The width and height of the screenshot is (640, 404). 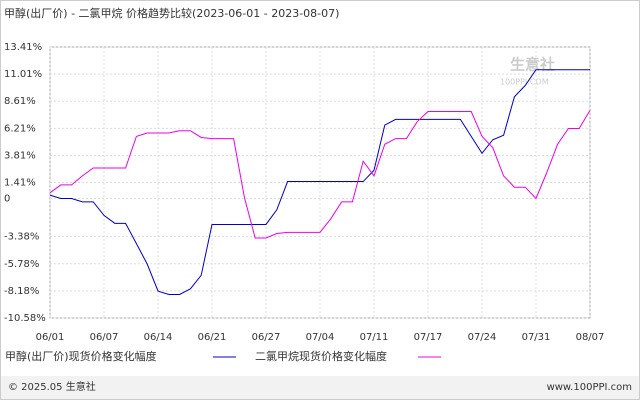 What do you see at coordinates (589, 387) in the screenshot?
I see `footer-right: www.100PPI.com` at bounding box center [589, 387].